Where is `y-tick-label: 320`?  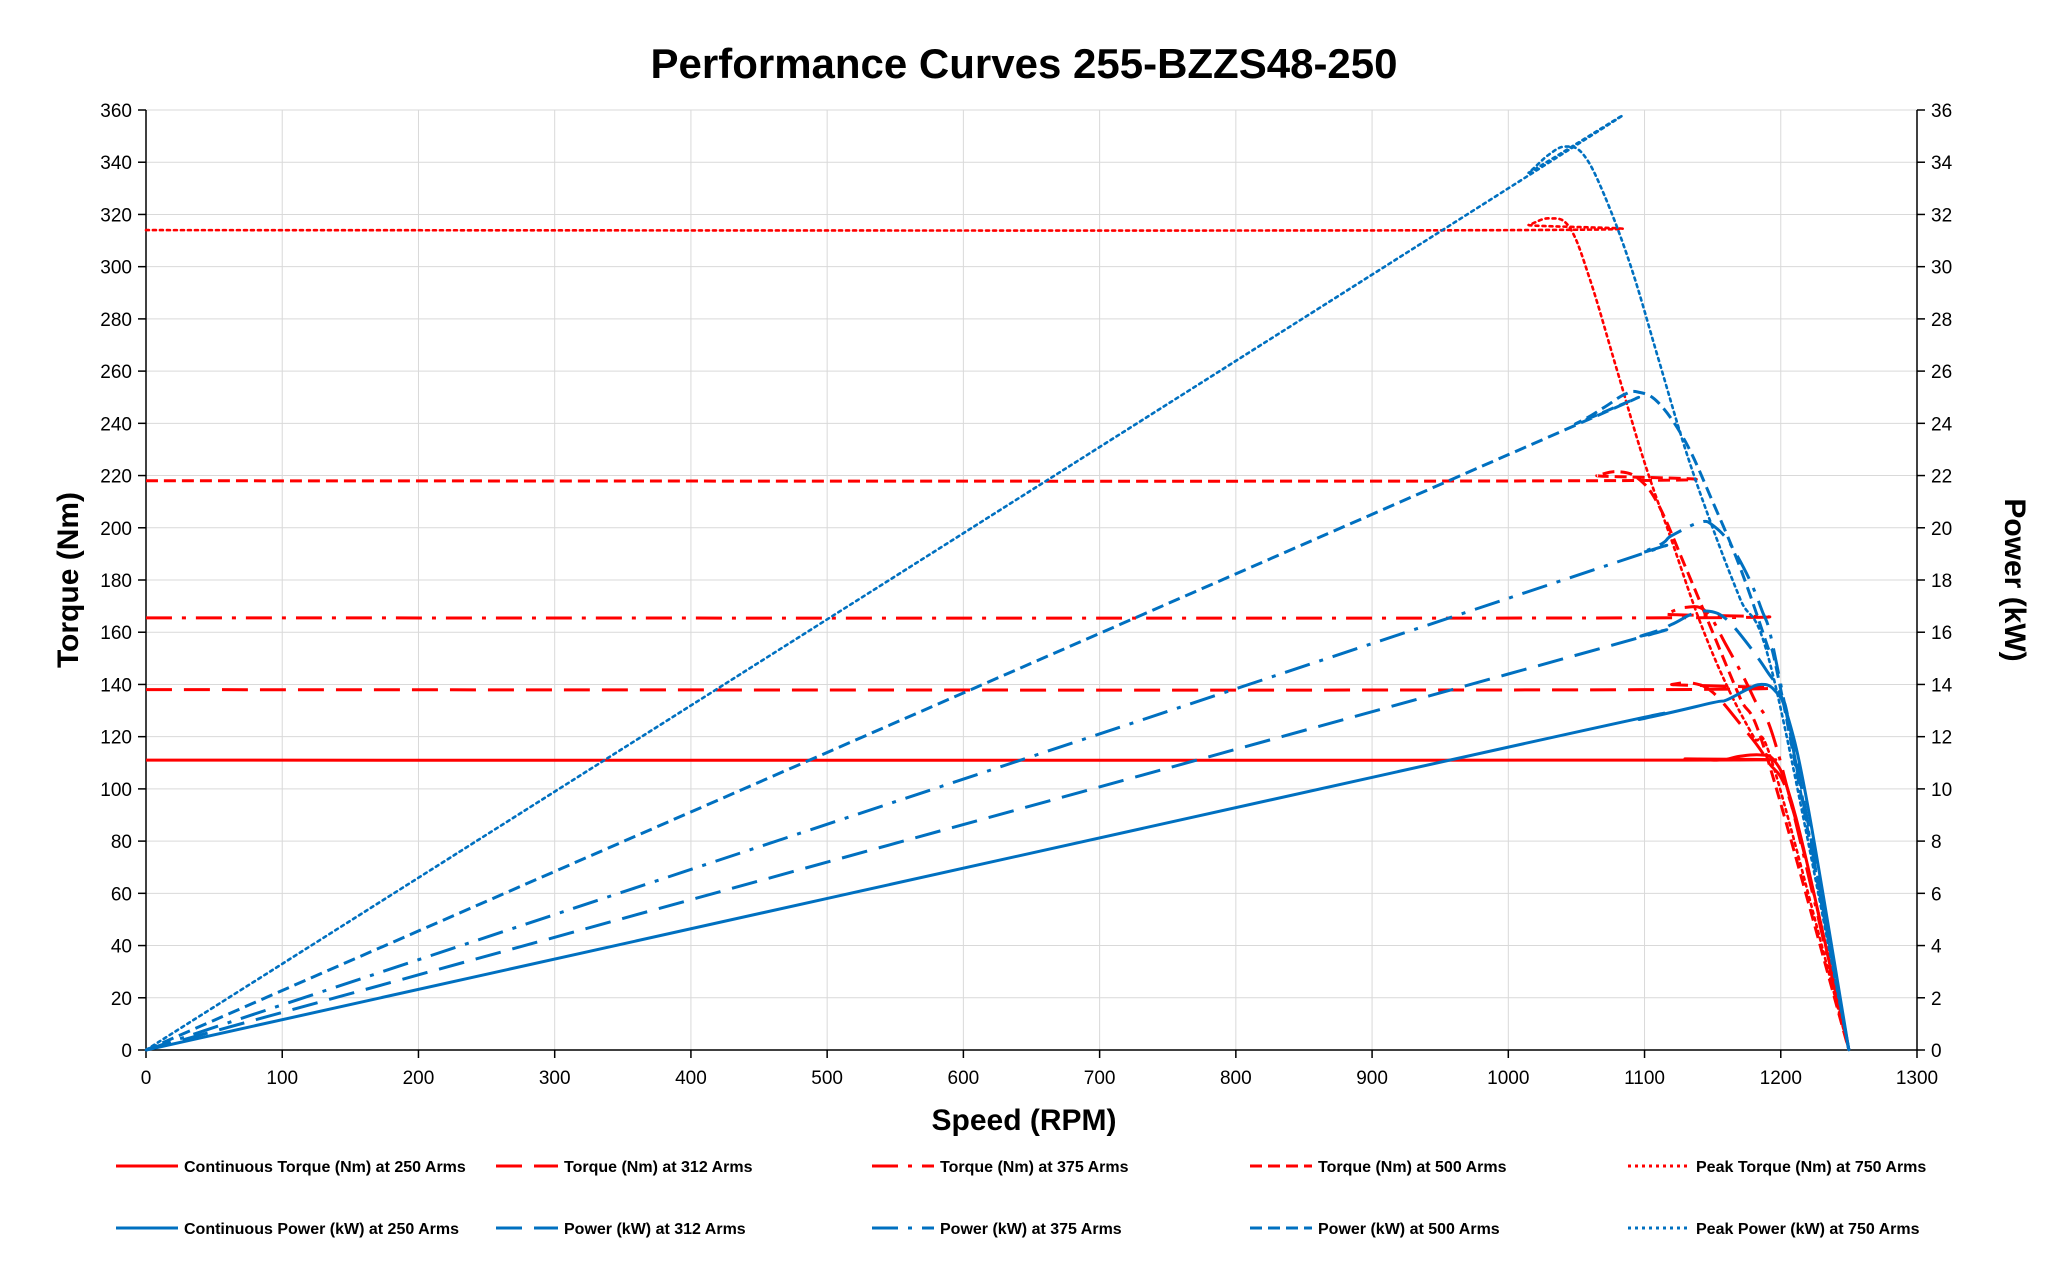
y-tick-label: 320 is located at coordinates (116, 215).